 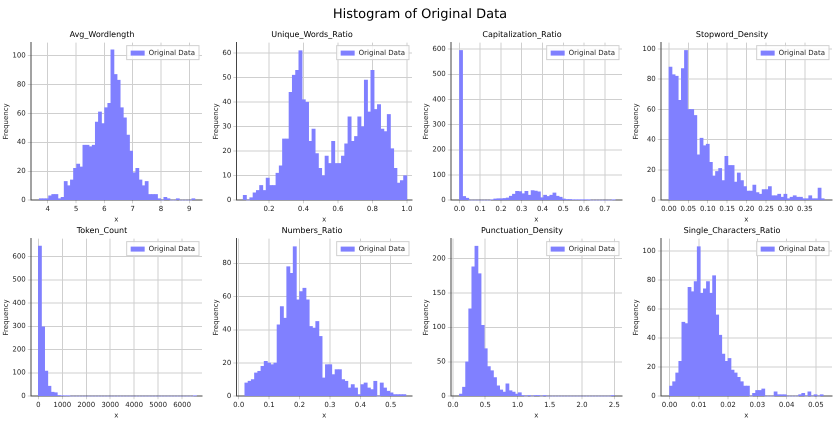 I want to click on chart-title: Capitalization_Ratio, so click(x=522, y=34).